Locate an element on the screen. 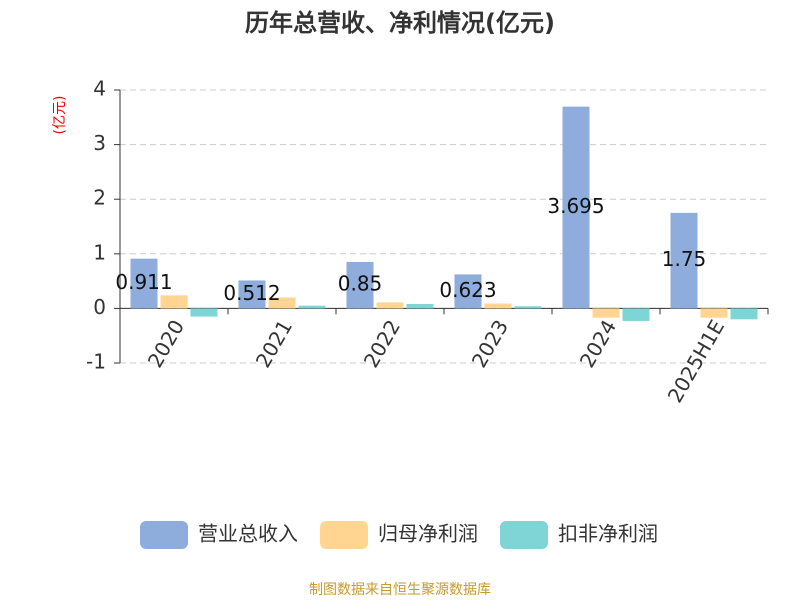 The width and height of the screenshot is (800, 604). data-label: 0.911 is located at coordinates (143, 282).